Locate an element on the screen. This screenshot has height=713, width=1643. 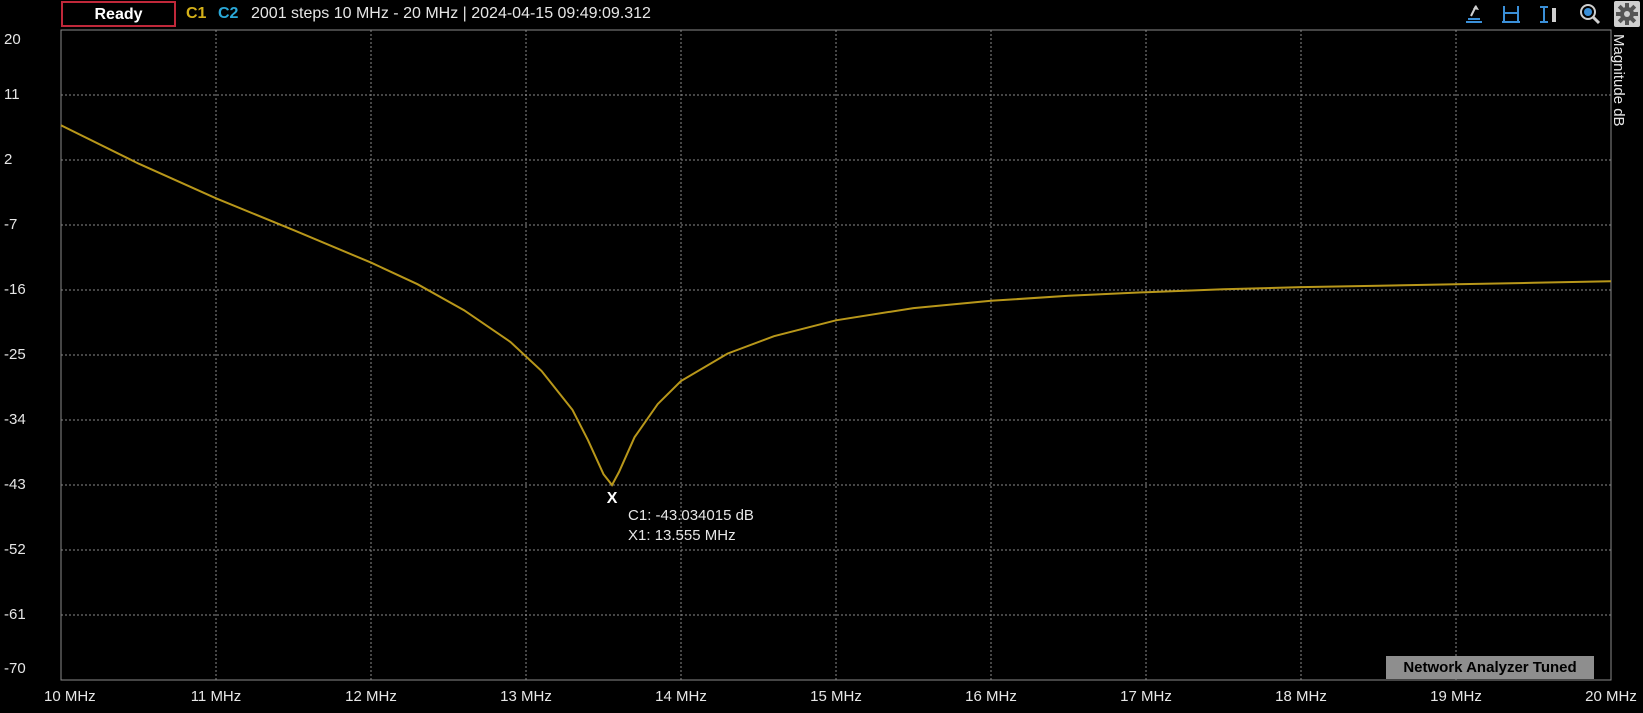
x-tick-label: 12 MHz is located at coordinates (371, 696).